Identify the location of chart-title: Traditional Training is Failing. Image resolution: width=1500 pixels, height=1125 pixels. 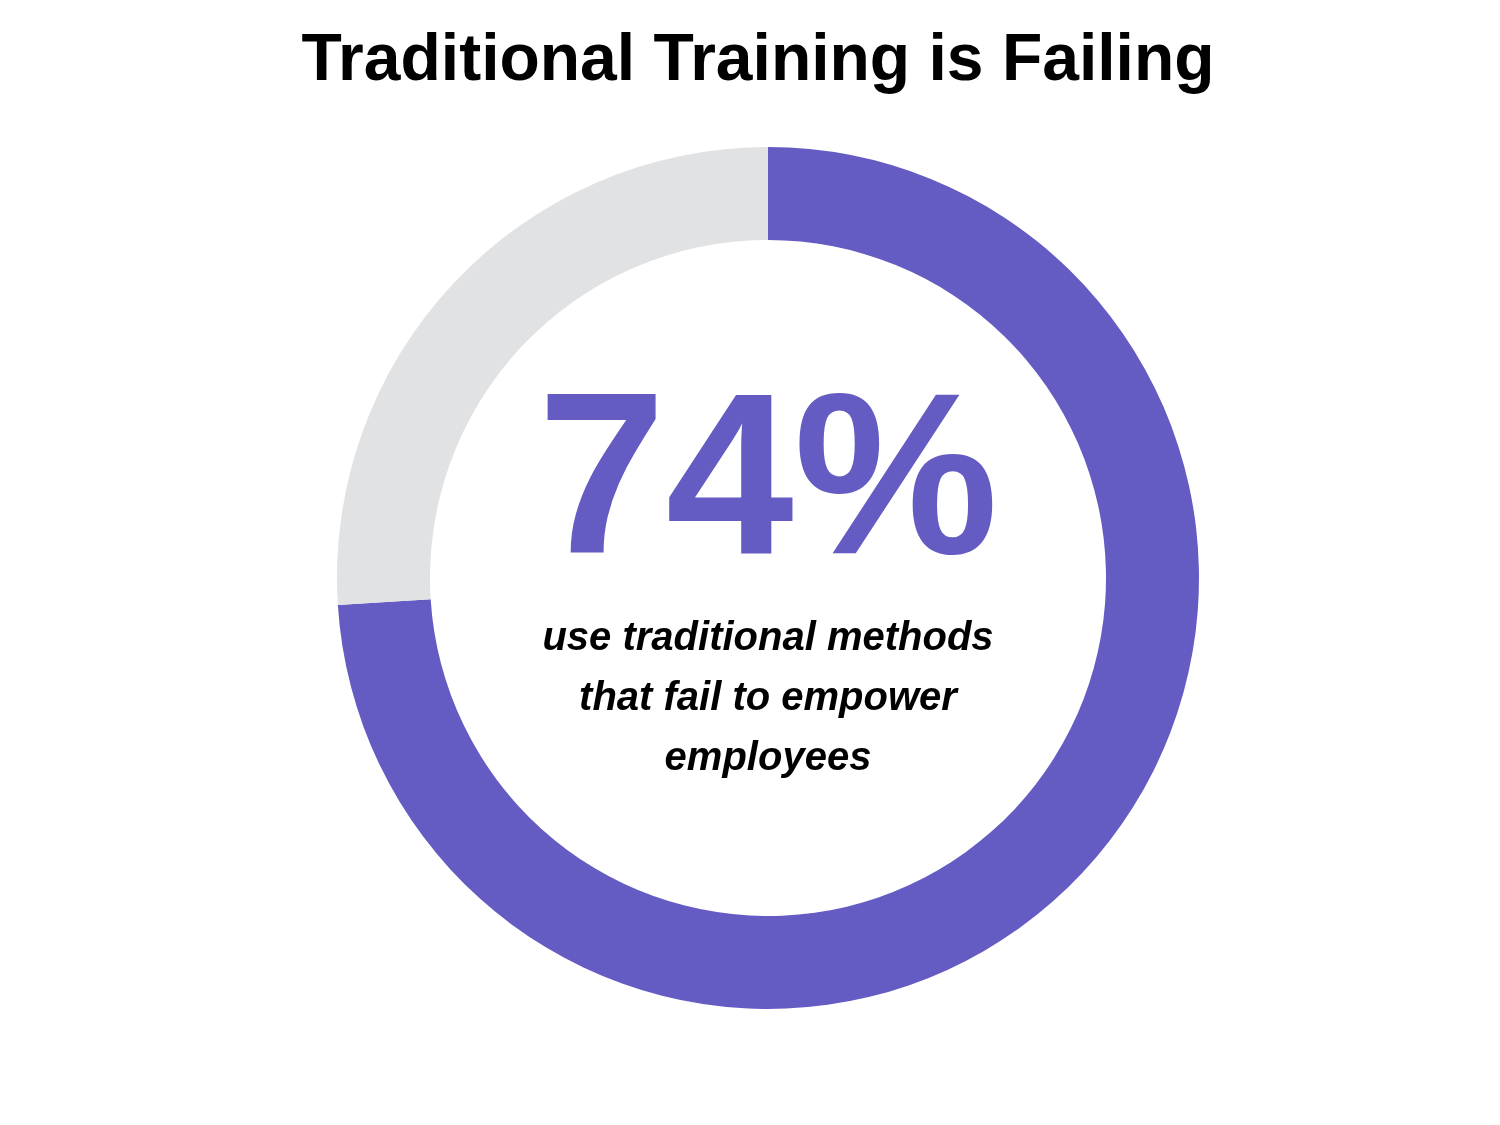
(758, 57).